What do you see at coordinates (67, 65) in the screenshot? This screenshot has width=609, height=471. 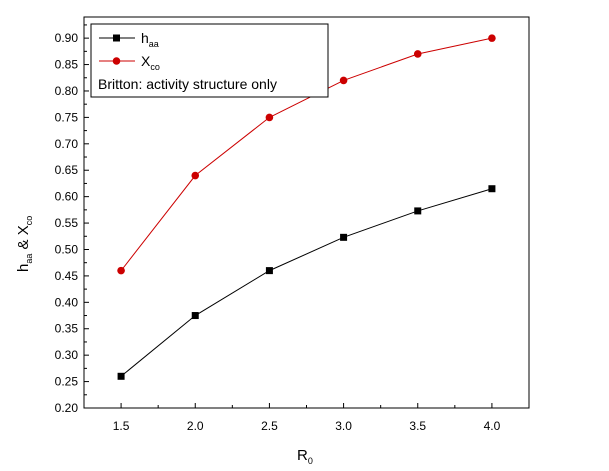 I see `y-tick-label: 0.85` at bounding box center [67, 65].